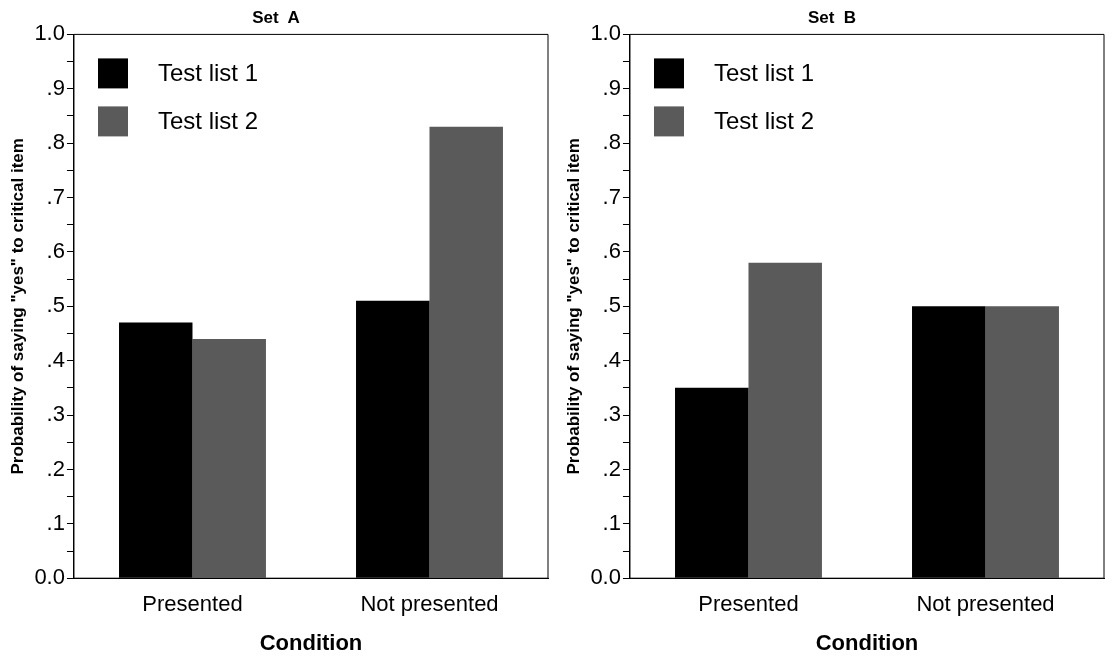 The image size is (1112, 661). I want to click on chart-title: Set A, so click(276, 17).